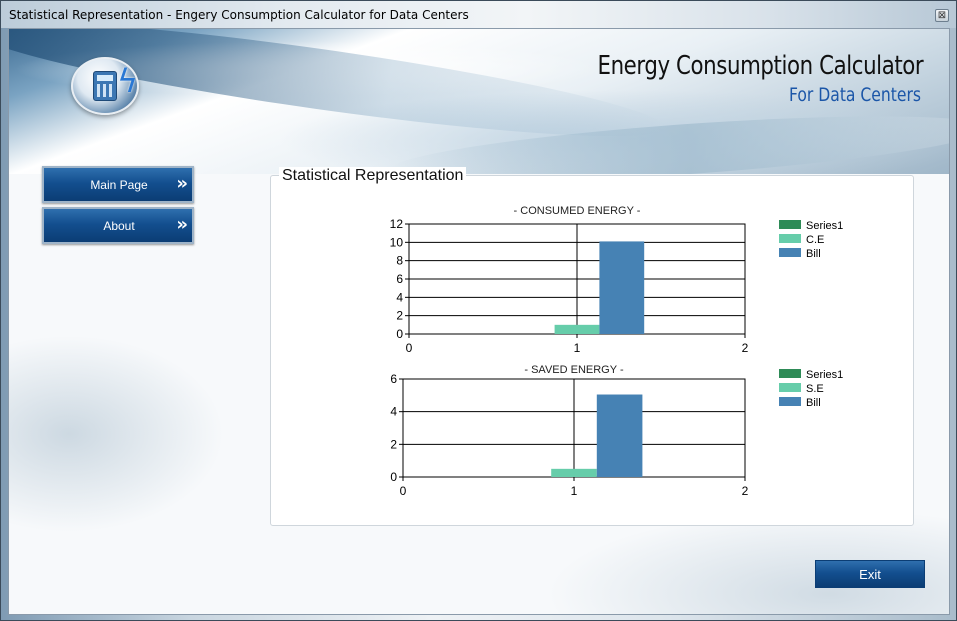 This screenshot has height=621, width=957. I want to click on calculator-icon, so click(105, 86).